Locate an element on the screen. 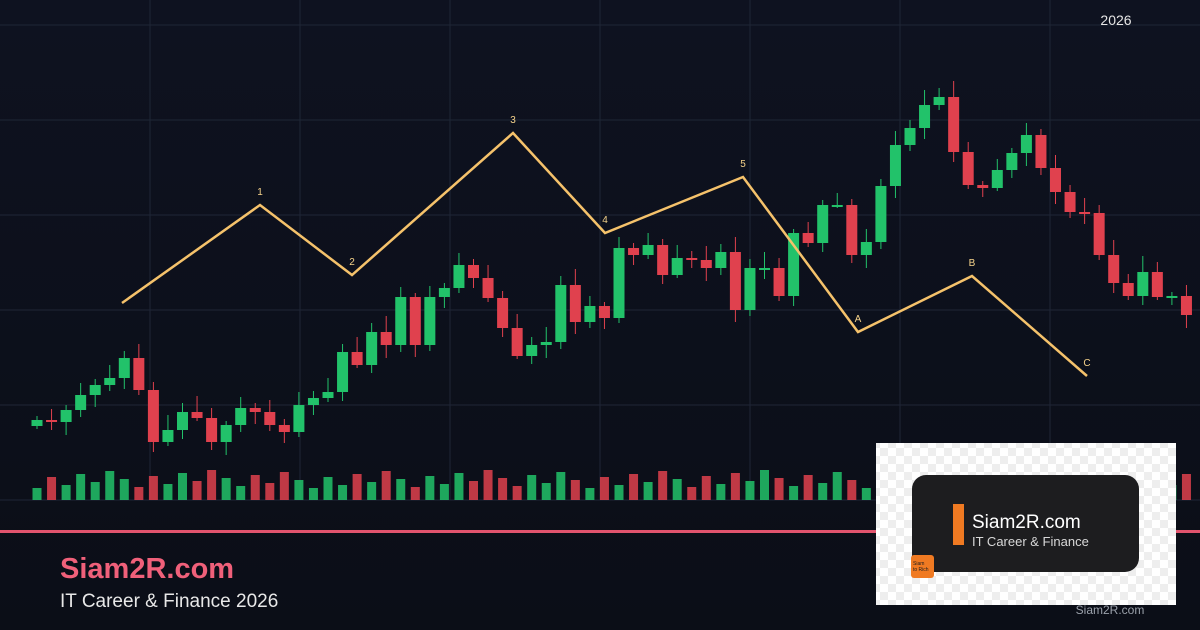  card-tagline: IT Career & Finance is located at coordinates (1030, 541).